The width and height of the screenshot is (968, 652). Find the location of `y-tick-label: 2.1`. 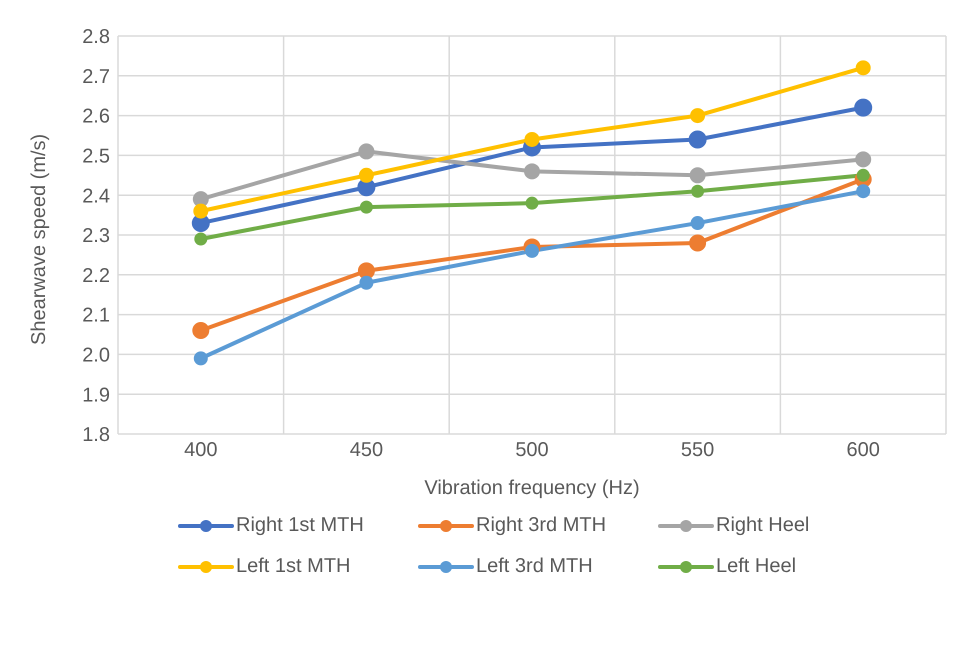

y-tick-label: 2.1 is located at coordinates (96, 315).